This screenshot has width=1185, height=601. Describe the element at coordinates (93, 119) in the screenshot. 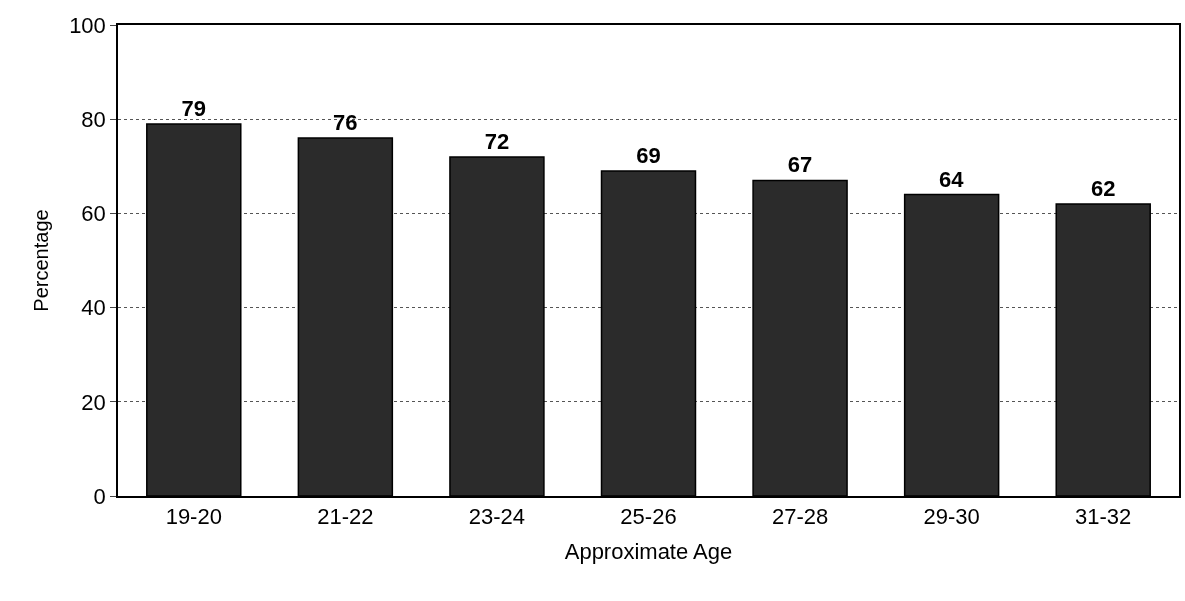

I see `y-tick-label: 80` at that location.